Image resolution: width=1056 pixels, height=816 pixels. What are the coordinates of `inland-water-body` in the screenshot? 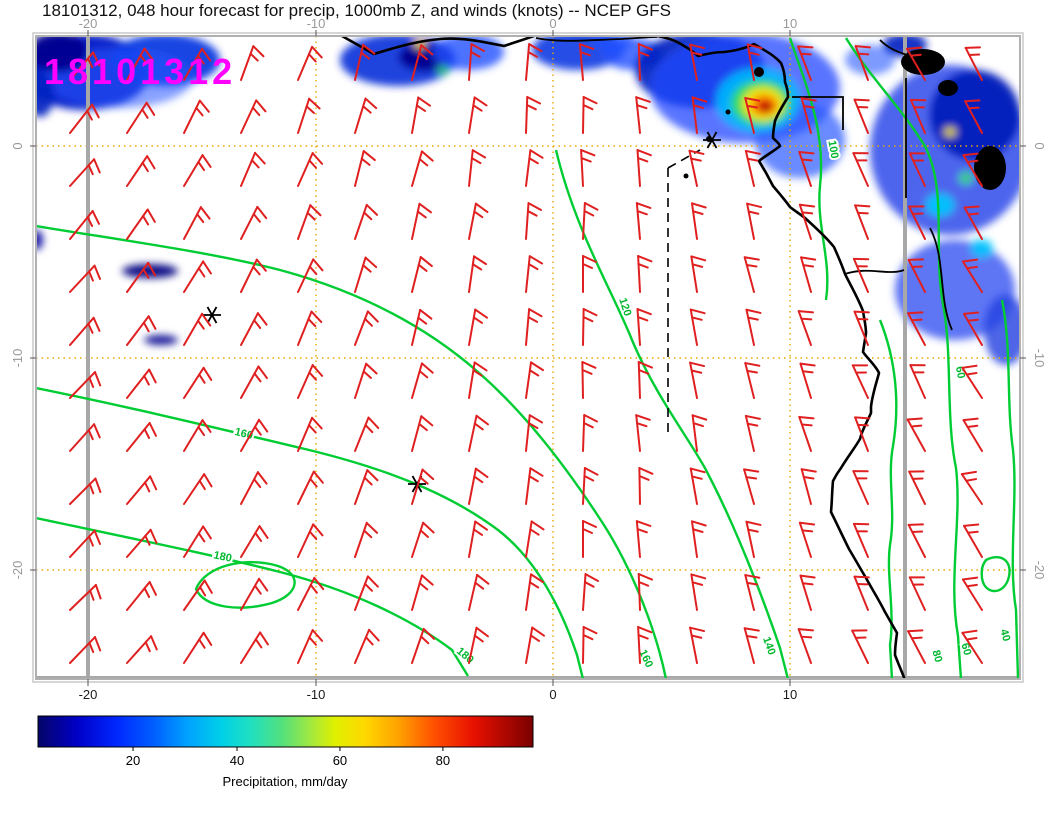 It's located at (923, 62).